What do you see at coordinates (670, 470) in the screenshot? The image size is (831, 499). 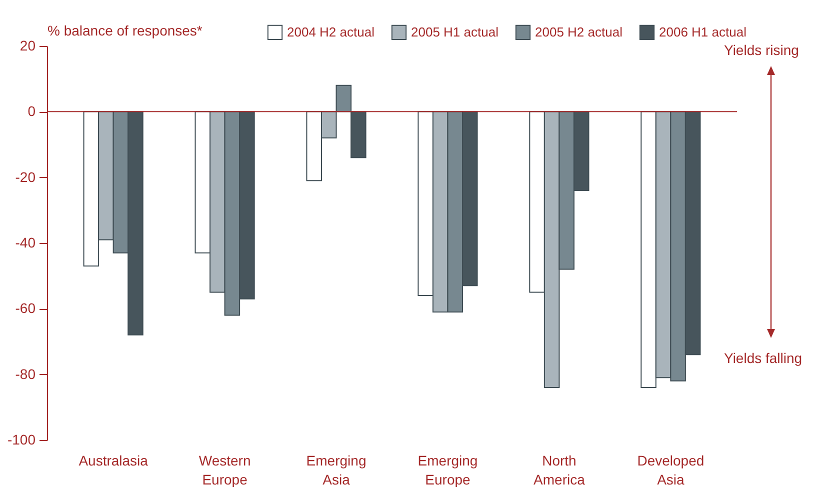 I see `x-tick-label: Developed Asia` at bounding box center [670, 470].